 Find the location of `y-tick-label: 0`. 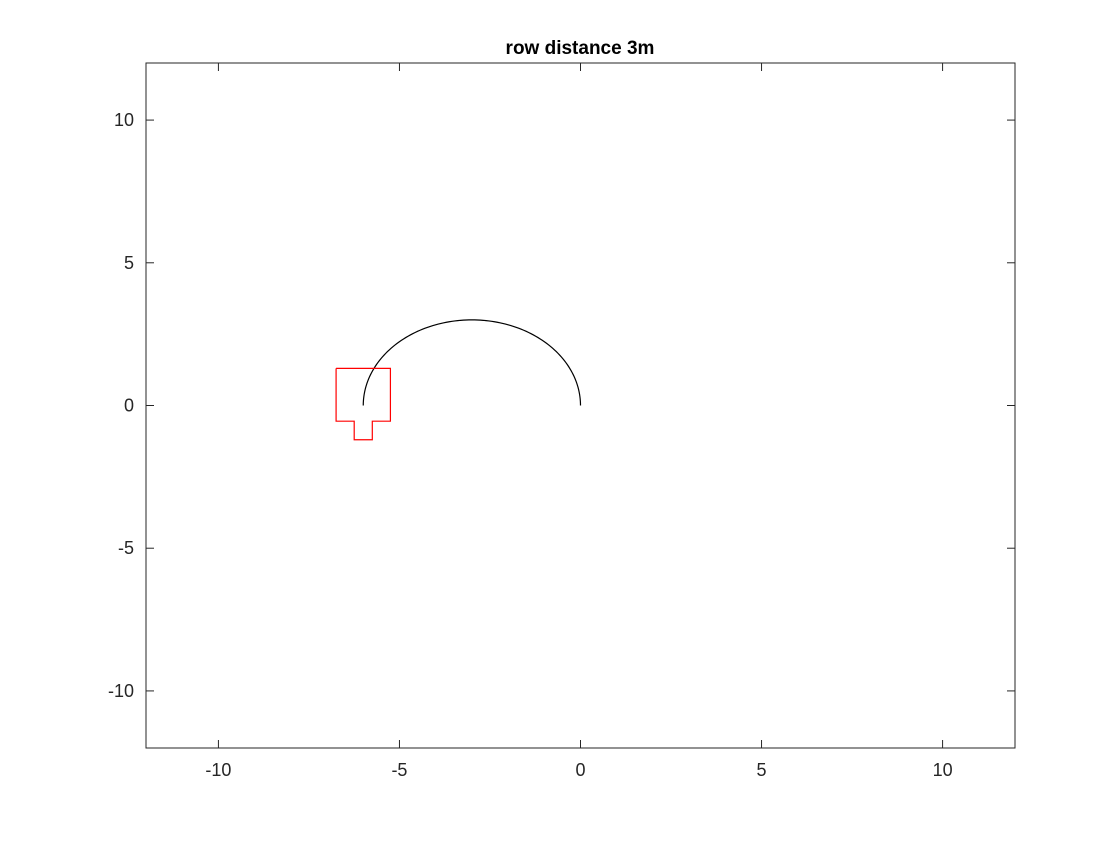

y-tick-label: 0 is located at coordinates (129, 406).